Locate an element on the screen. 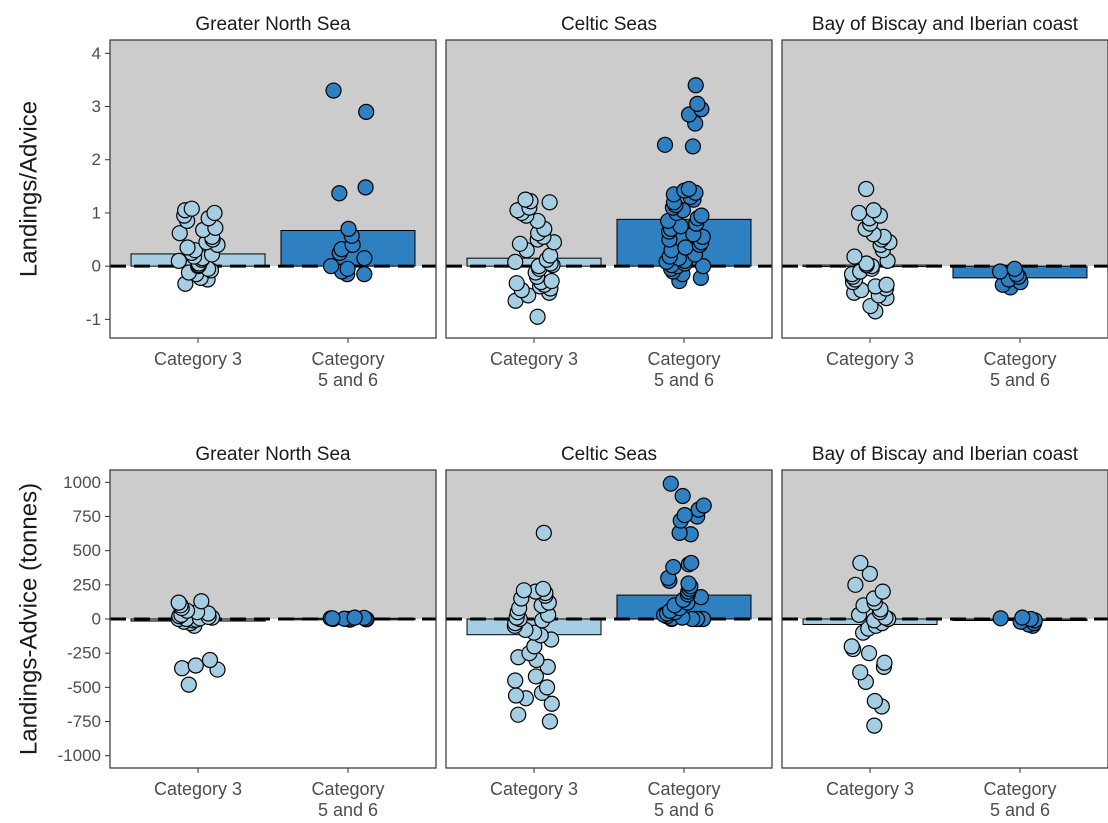  y-tick-label: 1 is located at coordinates (96, 212).